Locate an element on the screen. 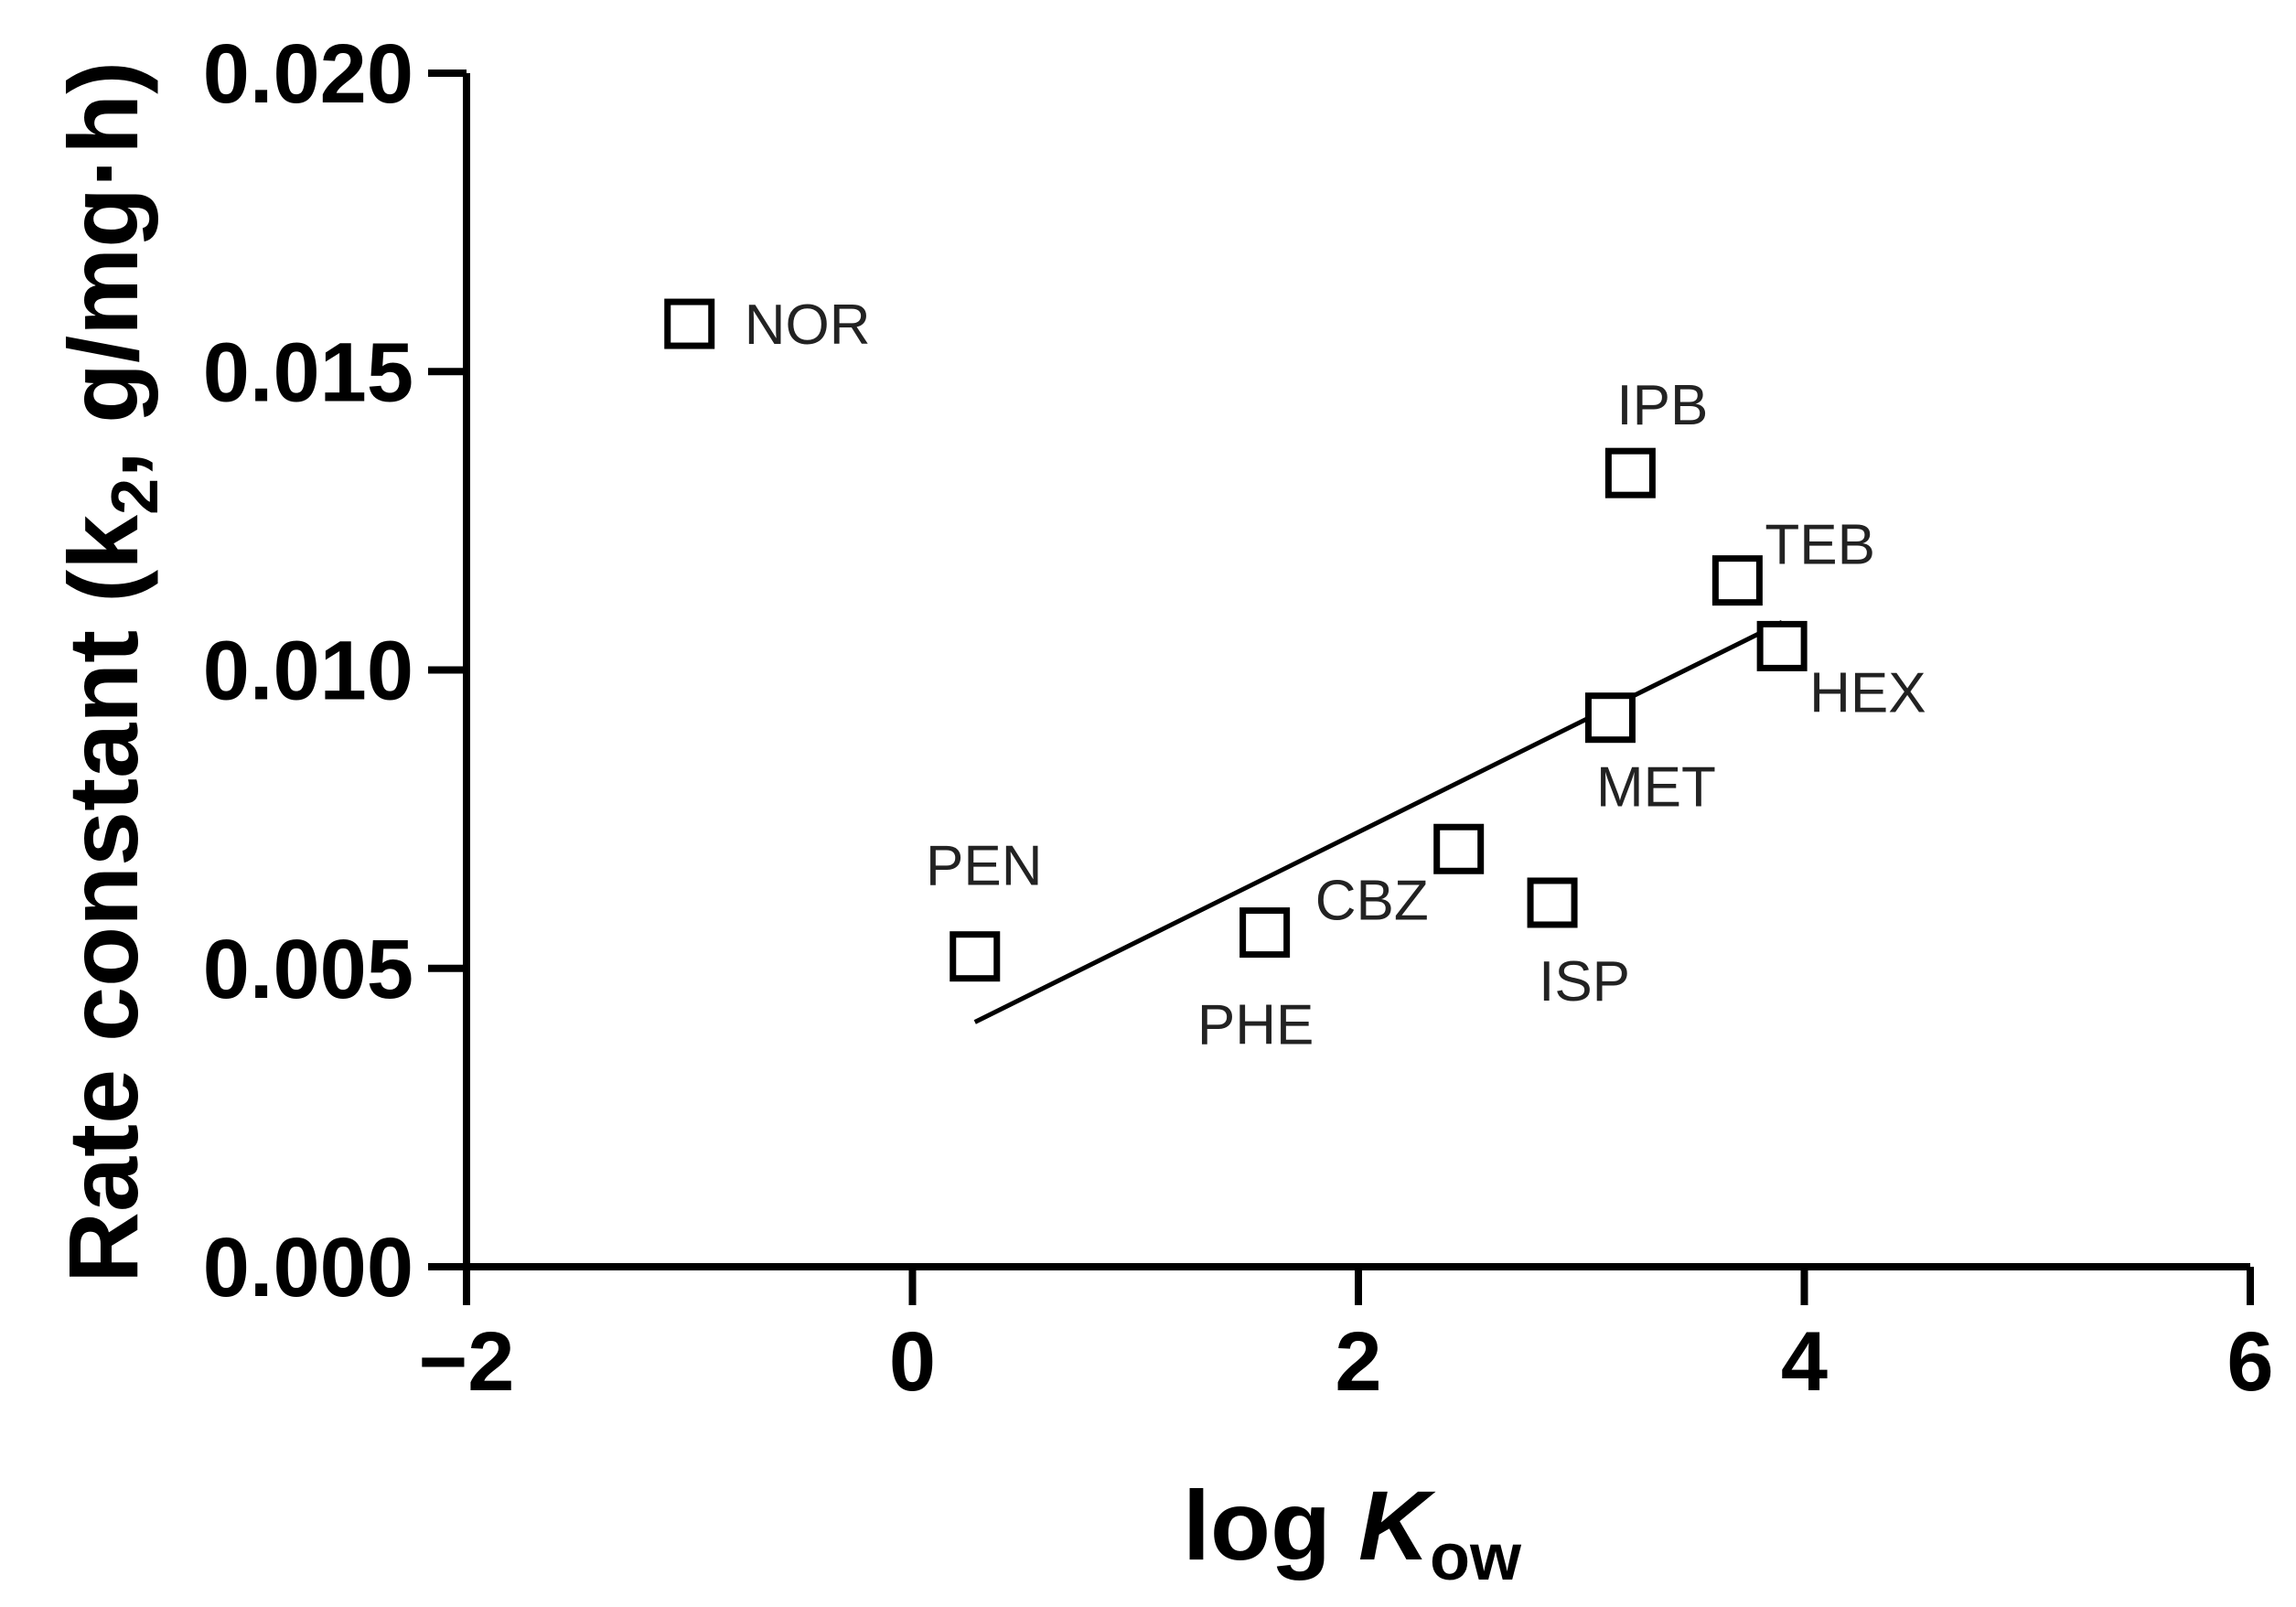 This screenshot has width=2296, height=1607. x-axis-title: log Kow is located at coordinates (1352, 1532).